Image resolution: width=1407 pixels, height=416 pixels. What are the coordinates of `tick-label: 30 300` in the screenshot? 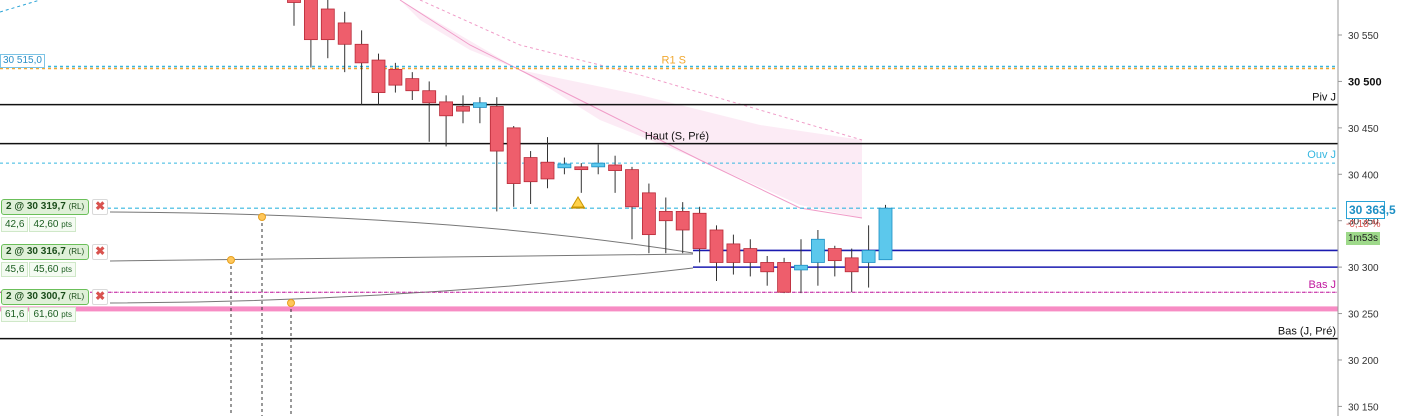 It's located at (1363, 268).